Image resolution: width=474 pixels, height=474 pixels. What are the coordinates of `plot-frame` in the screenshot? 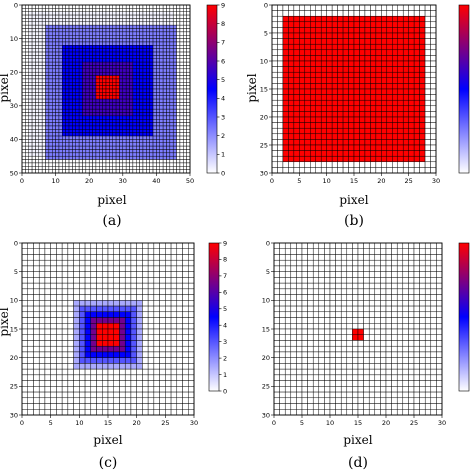 It's located at (106, 89).